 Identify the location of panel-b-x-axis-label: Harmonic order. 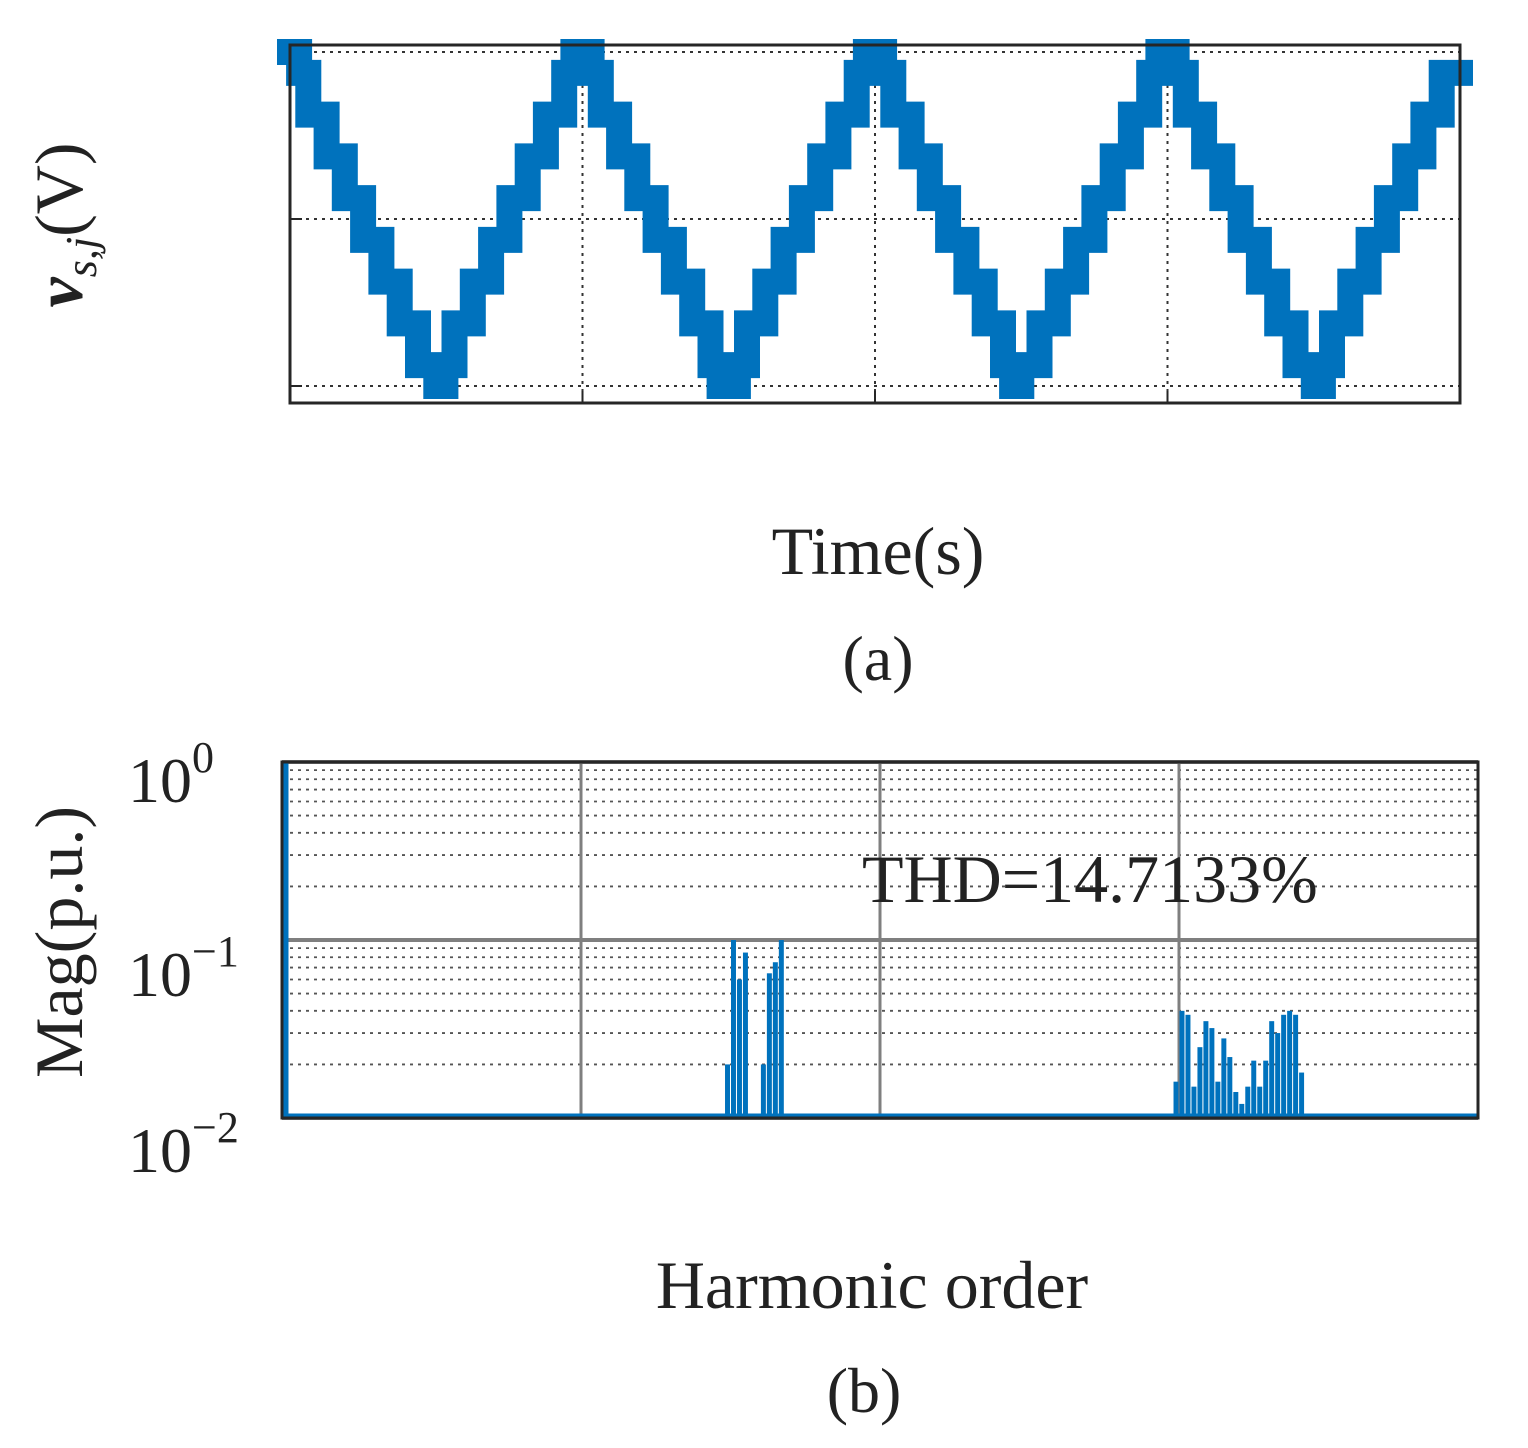
(872, 1285).